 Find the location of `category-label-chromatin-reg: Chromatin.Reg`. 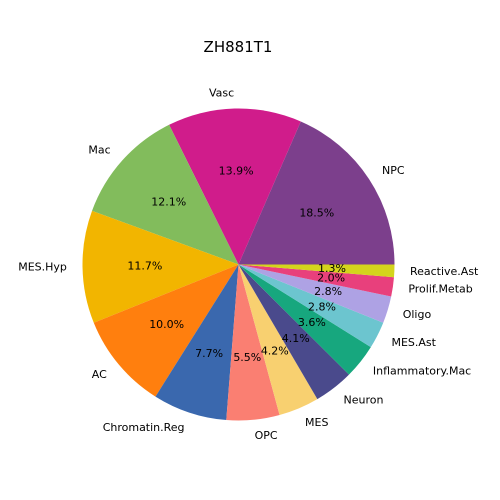

category-label-chromatin-reg: Chromatin.Reg is located at coordinates (144, 427).